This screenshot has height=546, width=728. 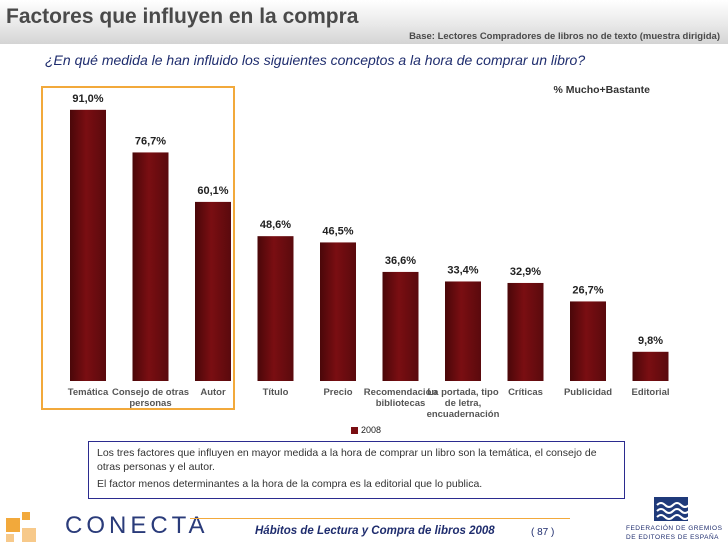 I want to click on value-label-10: 9,8%, so click(x=650, y=341).